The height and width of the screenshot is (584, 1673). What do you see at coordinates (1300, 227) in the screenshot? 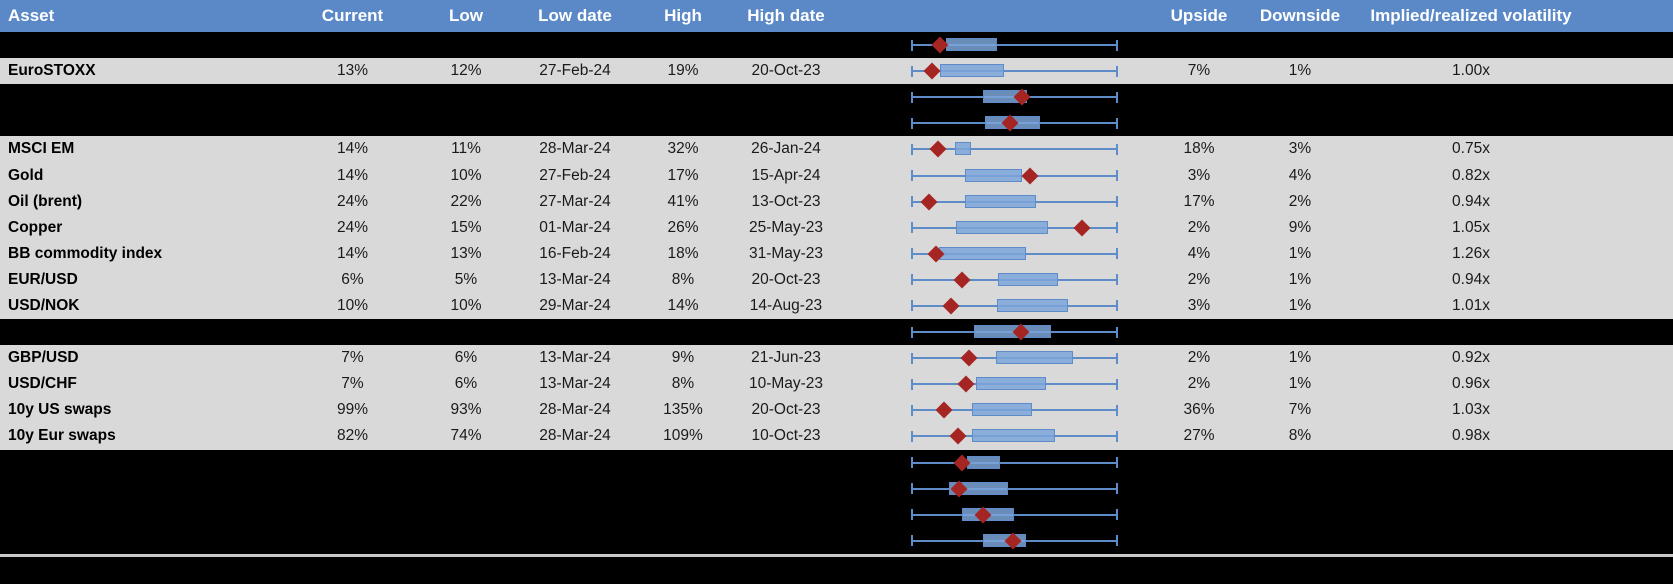
I see `cell-downside: 9%` at bounding box center [1300, 227].